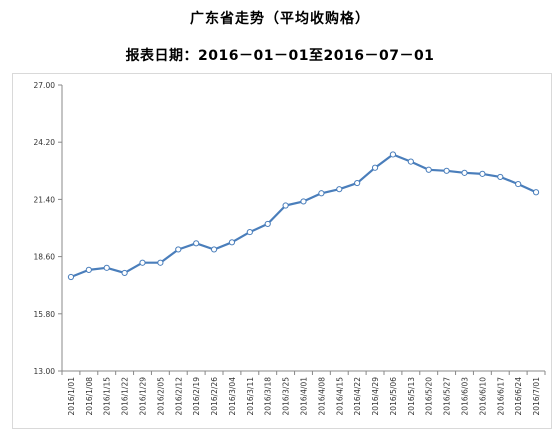 The width and height of the screenshot is (560, 433). What do you see at coordinates (518, 396) in the screenshot?
I see `x-tick-label: 2016/6/24` at bounding box center [518, 396].